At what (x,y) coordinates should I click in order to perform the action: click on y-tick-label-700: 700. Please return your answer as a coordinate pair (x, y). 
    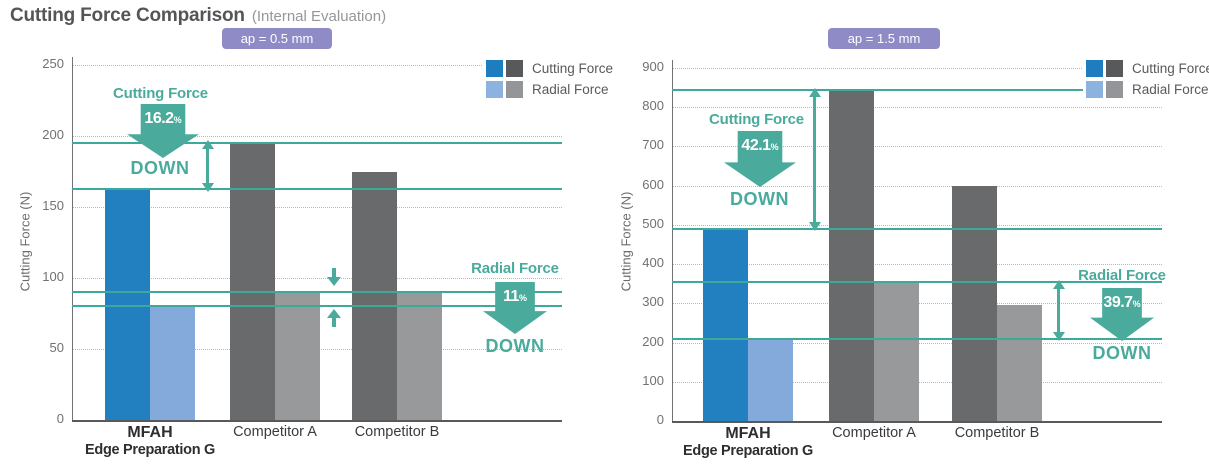
    Looking at the image, I should click on (653, 145).